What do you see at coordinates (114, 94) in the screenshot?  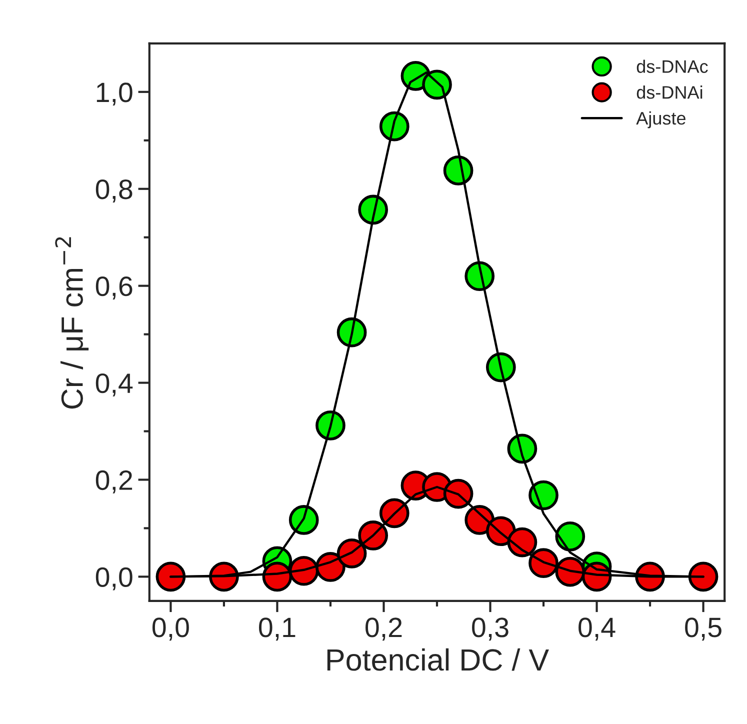 I see `y-tick-label: 1,0` at bounding box center [114, 94].